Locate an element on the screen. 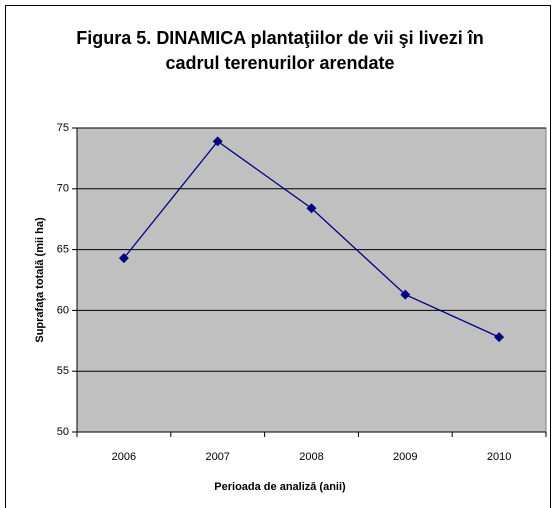 The image size is (557, 508). x-tick-label: 2009 is located at coordinates (405, 457).